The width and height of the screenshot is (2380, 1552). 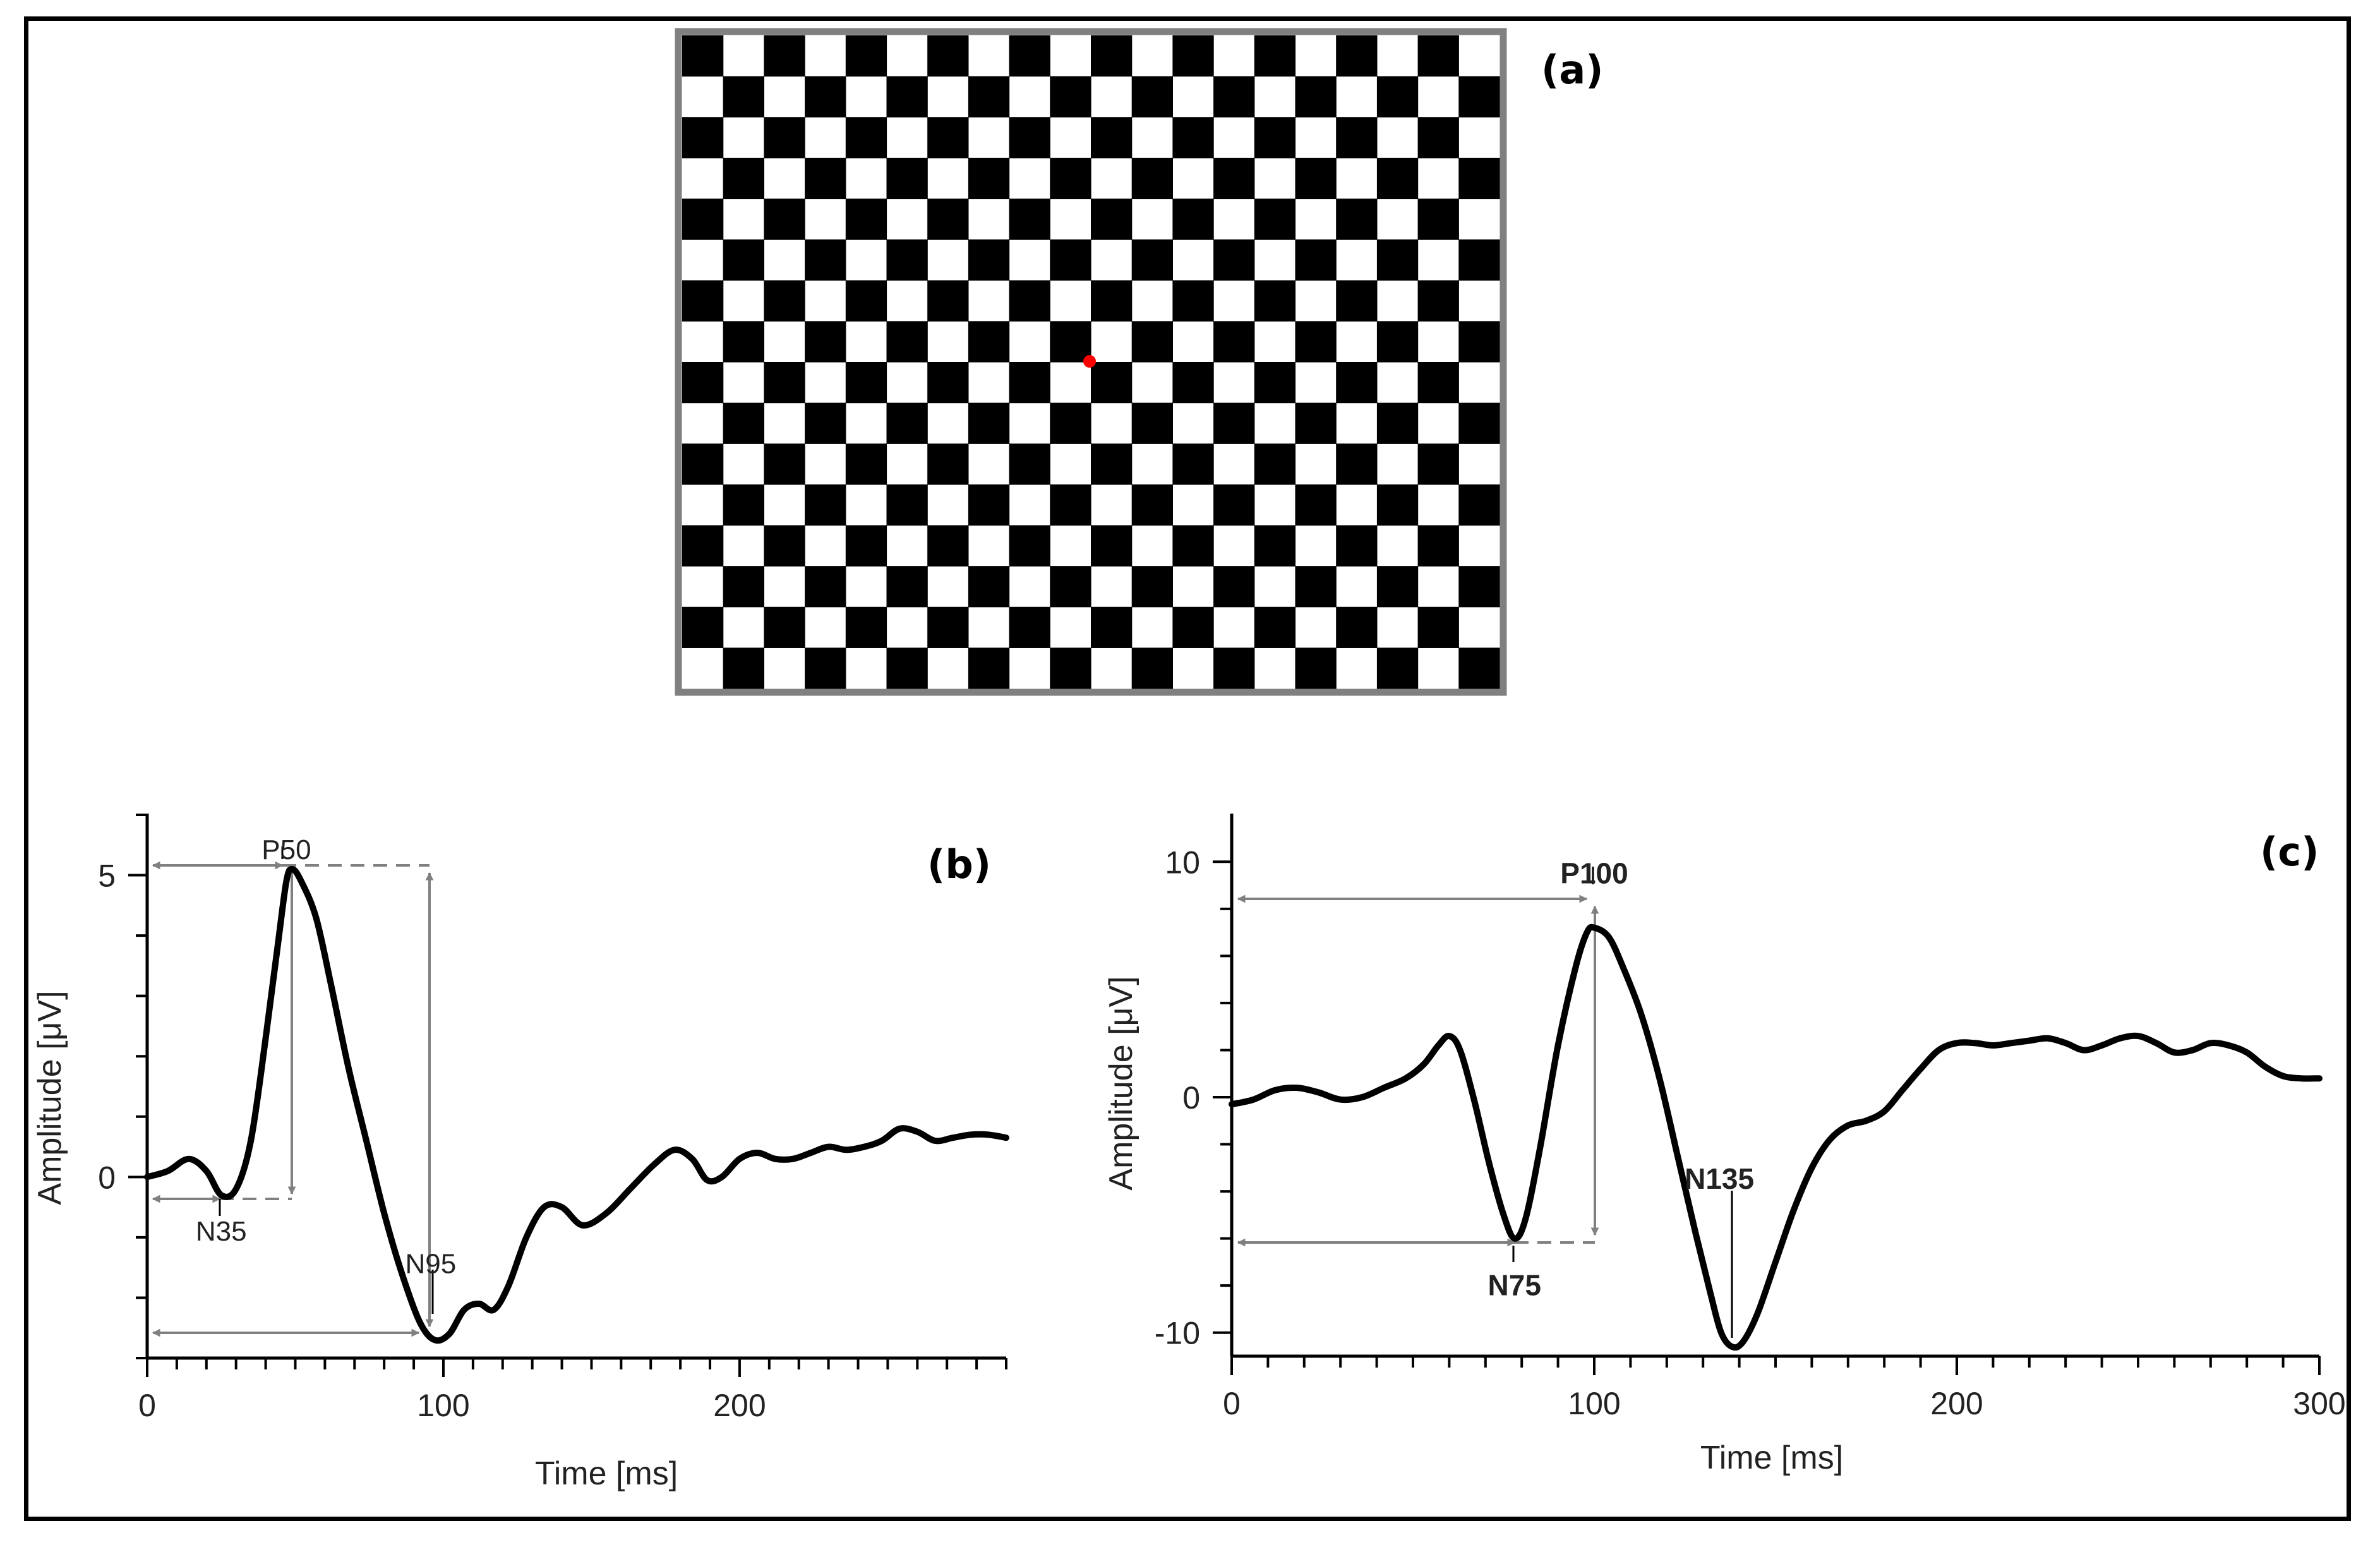 I want to click on fixation-dot, so click(x=1089, y=361).